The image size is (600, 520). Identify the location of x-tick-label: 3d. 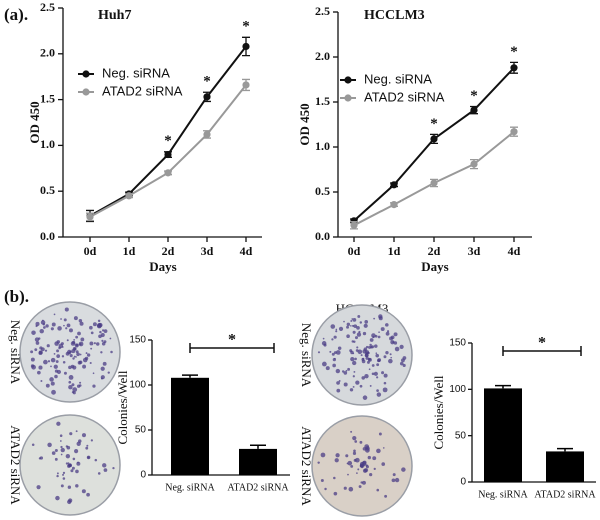
(474, 251).